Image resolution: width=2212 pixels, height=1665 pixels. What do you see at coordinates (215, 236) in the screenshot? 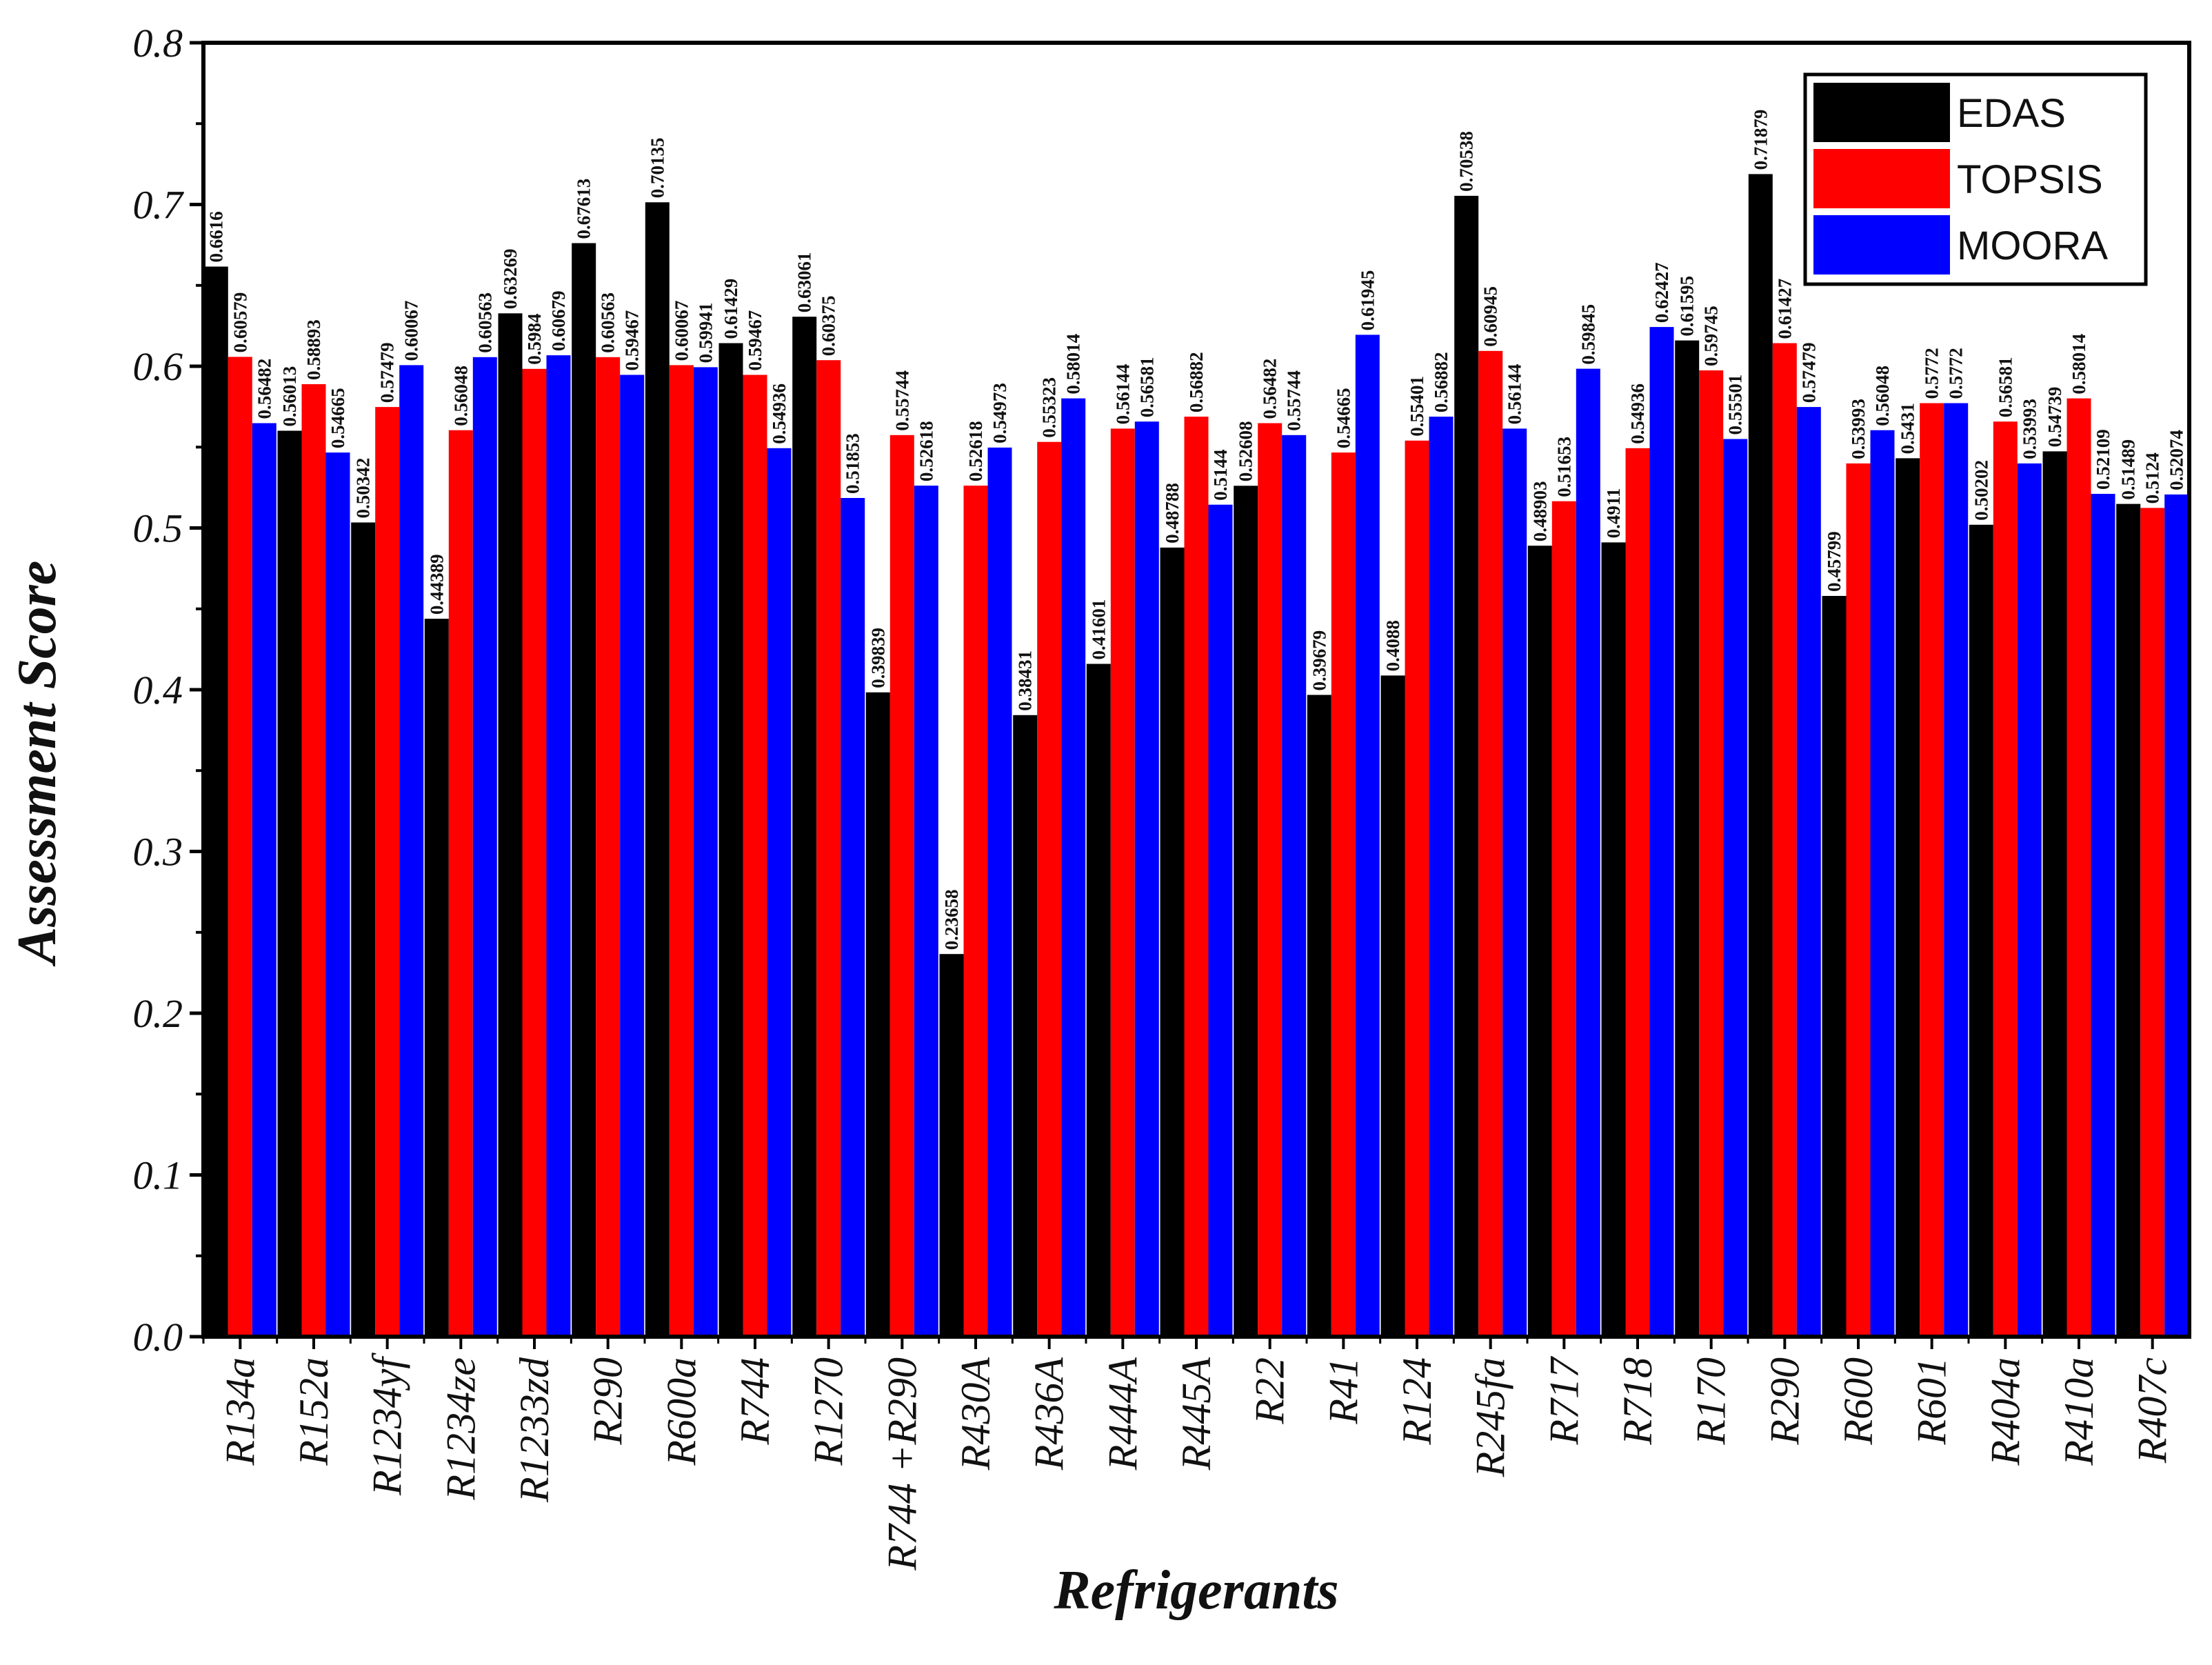
I see `data-label-edas-1: 0.6616` at bounding box center [215, 236].